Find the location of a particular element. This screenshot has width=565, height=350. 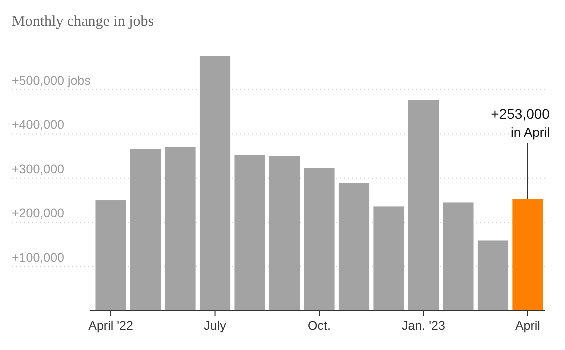

y-tick-label: +300,000 is located at coordinates (38, 169).